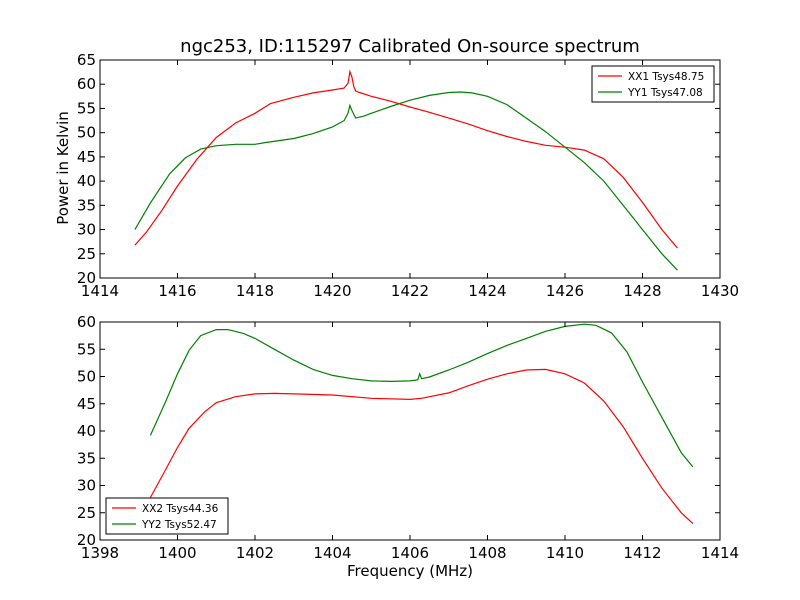  What do you see at coordinates (565, 553) in the screenshot?
I see `x-tick-label-1-6: 1410` at bounding box center [565, 553].